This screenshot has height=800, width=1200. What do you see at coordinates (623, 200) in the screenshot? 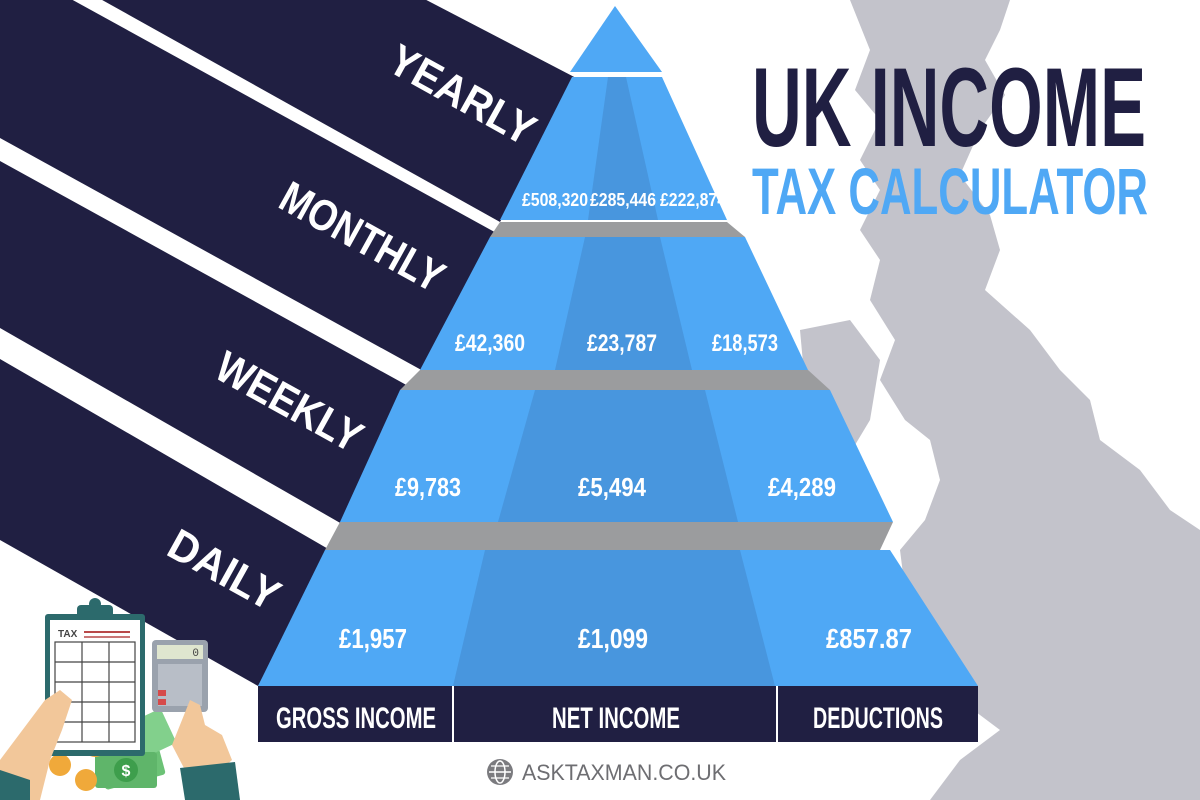
I see `value-yearly-net: £285,446` at bounding box center [623, 200].